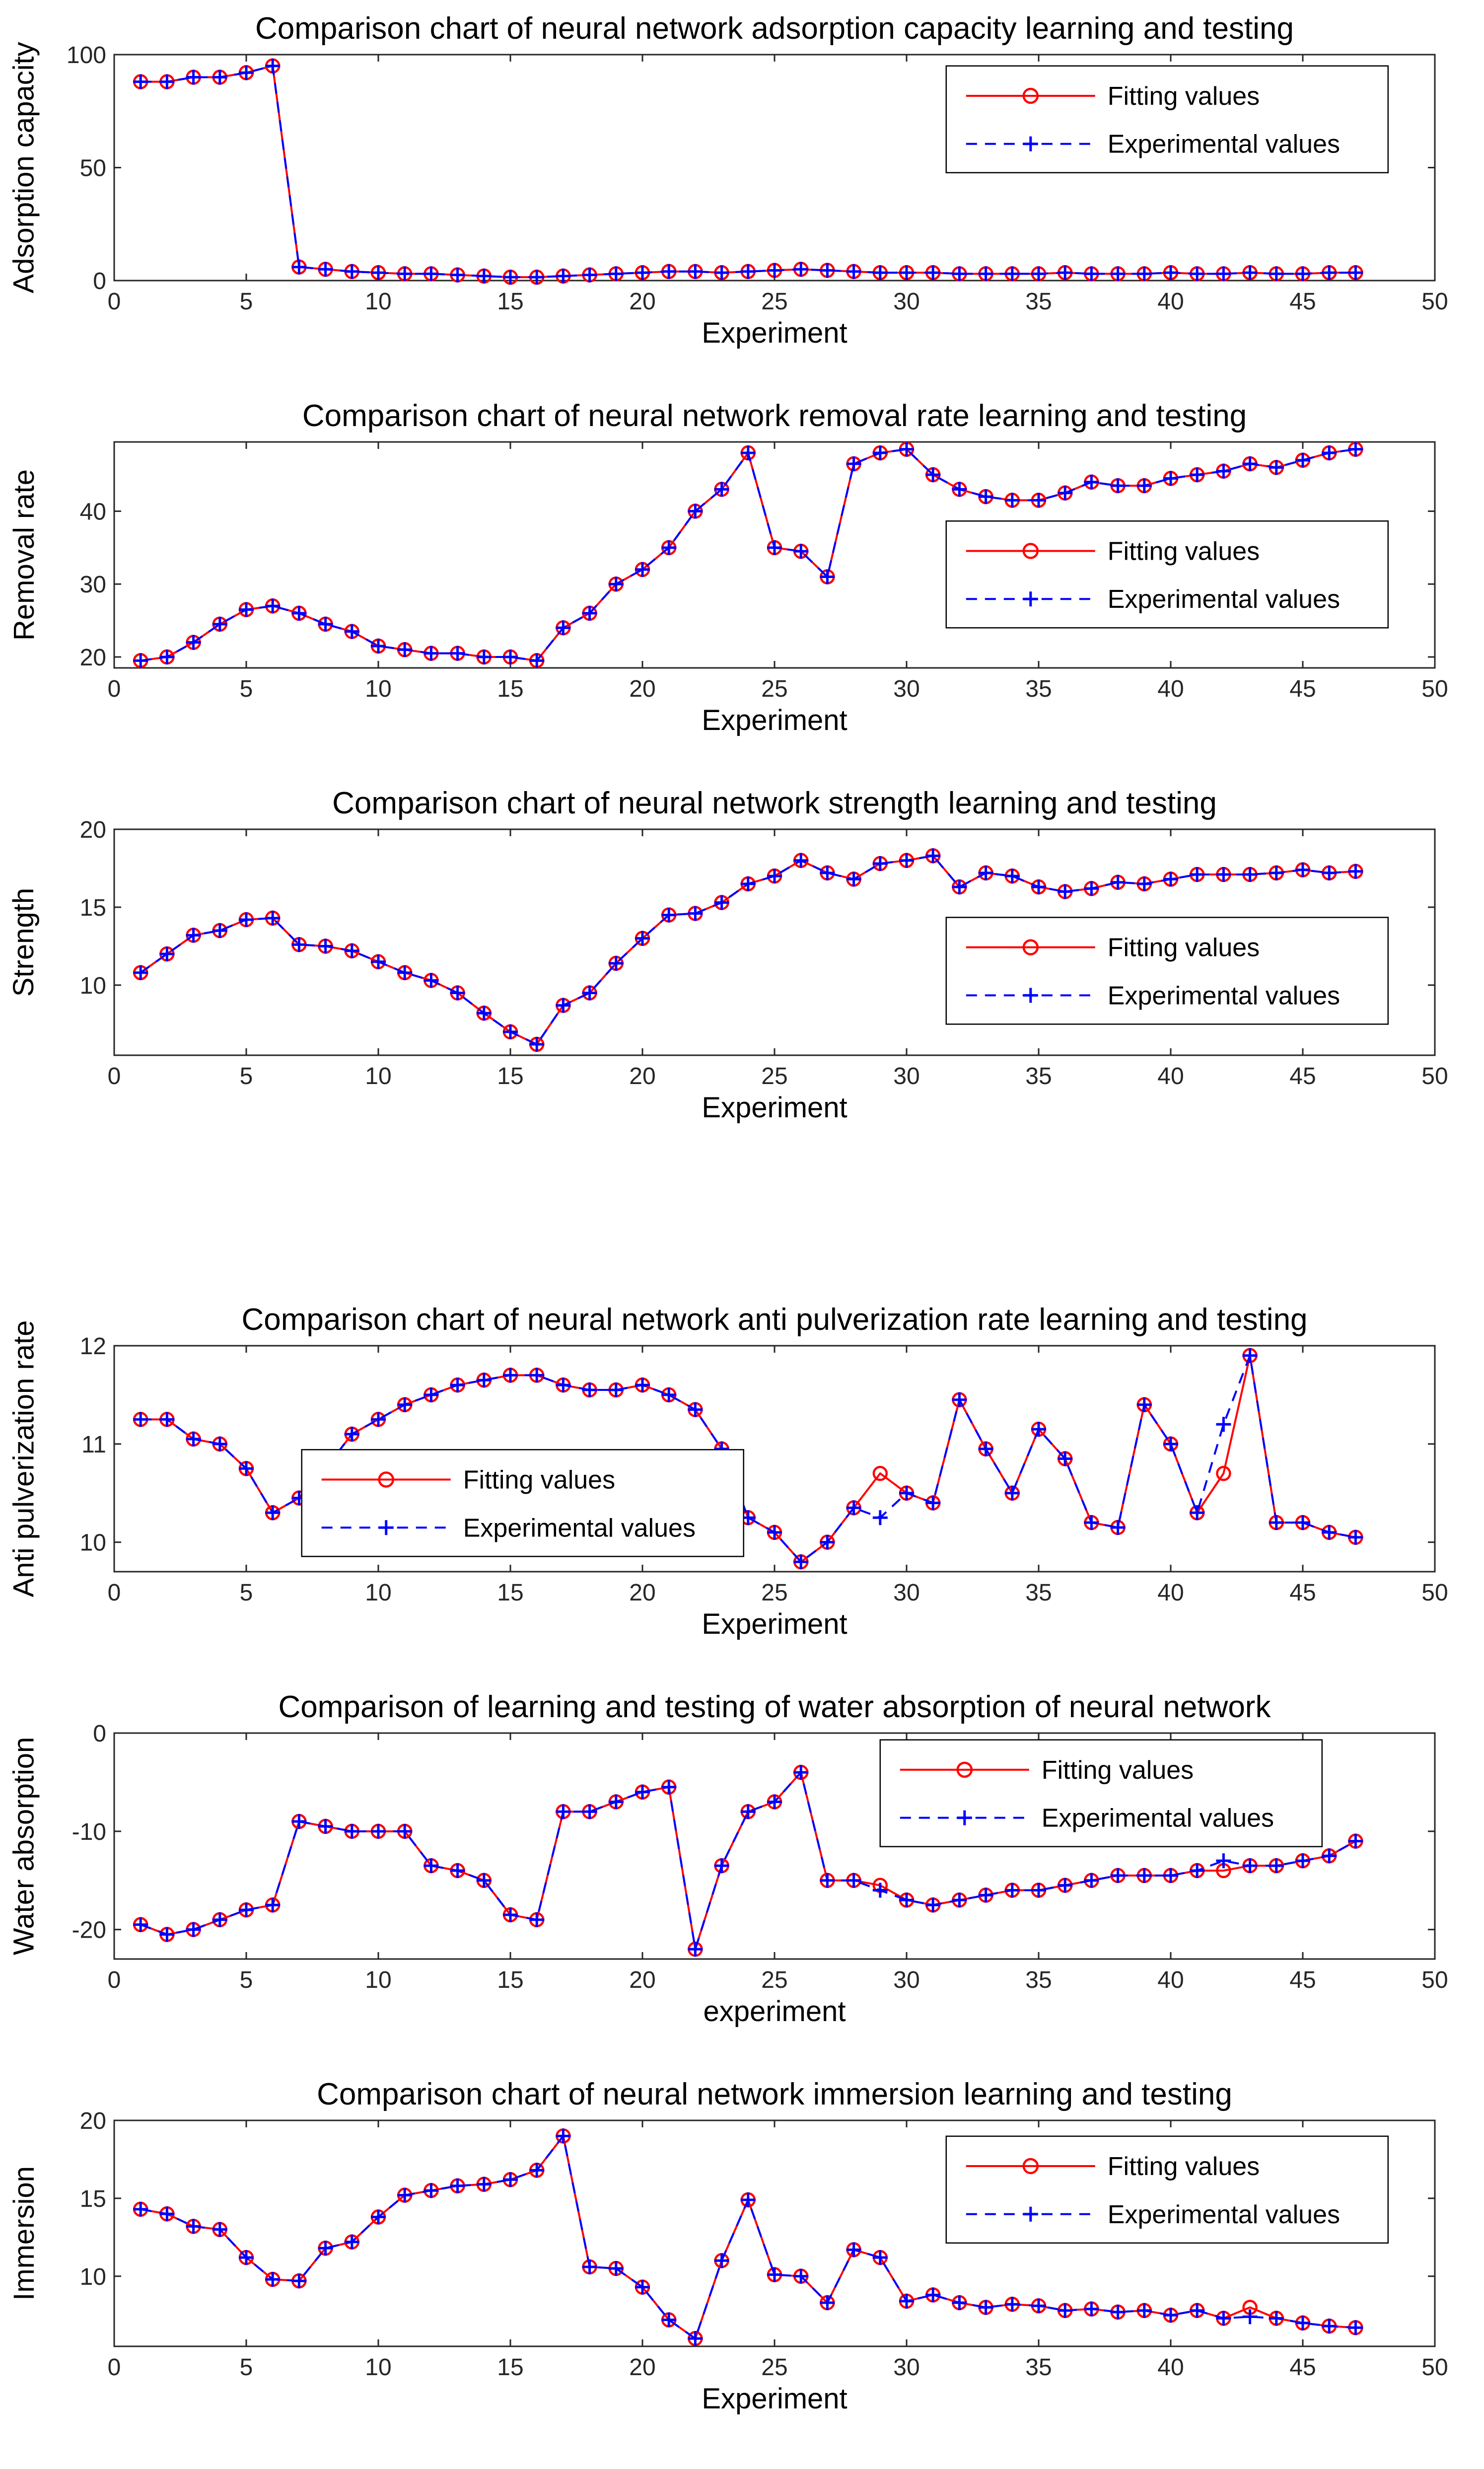 The width and height of the screenshot is (1484, 2469). Describe the element at coordinates (93, 1346) in the screenshot. I see `y-tick-label: 12` at that location.